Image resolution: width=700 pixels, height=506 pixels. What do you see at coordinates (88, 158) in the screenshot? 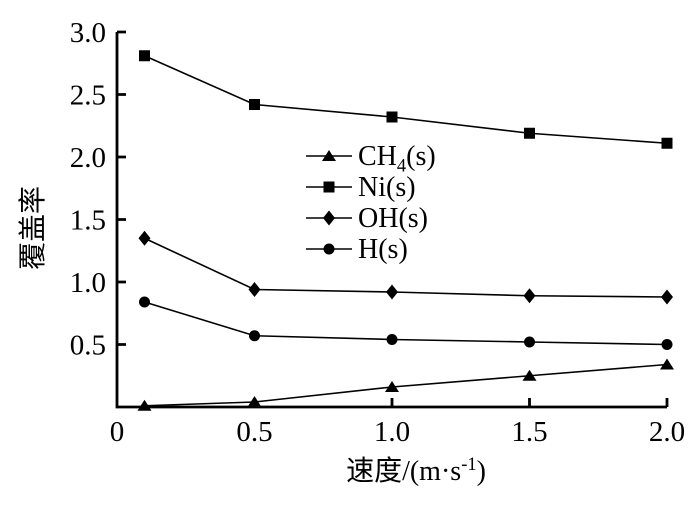
I see `y-tick-label-2.0: 2.0` at bounding box center [88, 158].